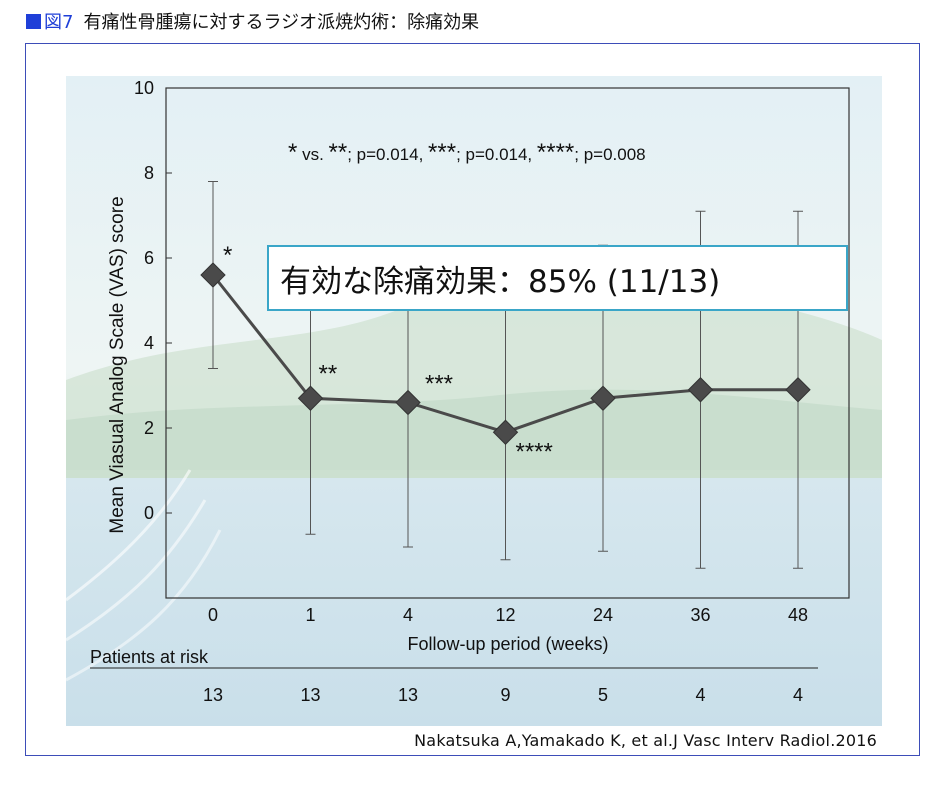 The width and height of the screenshot is (947, 786). Describe the element at coordinates (149, 428) in the screenshot. I see `y-tick-label: 2` at that location.